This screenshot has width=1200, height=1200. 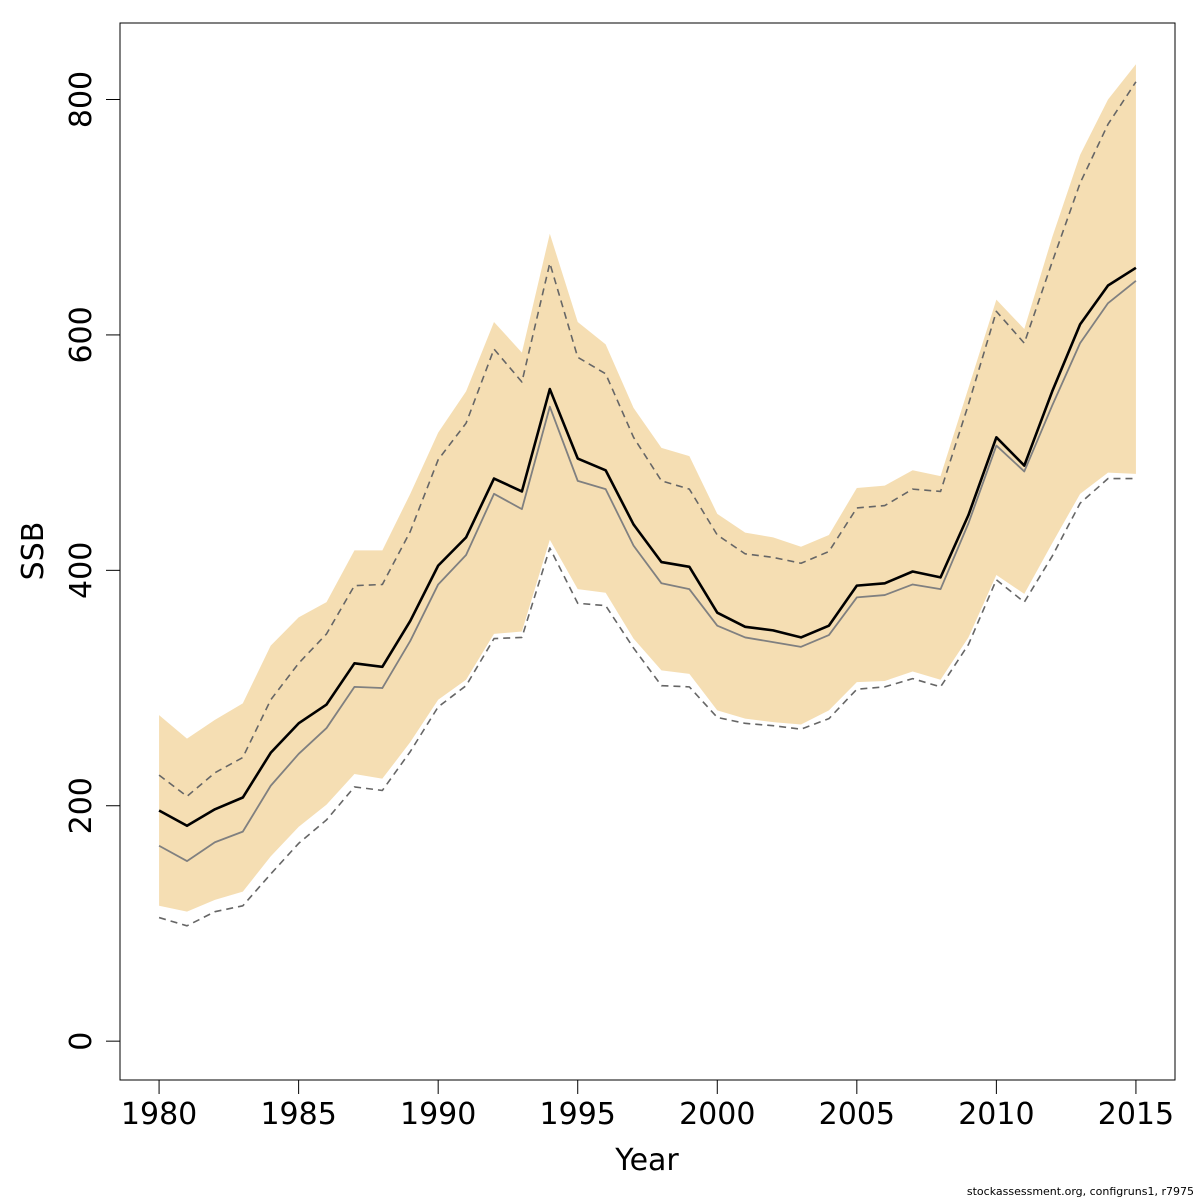 I want to click on y-axis: 0 200 400 600 800, so click(x=92, y=561).